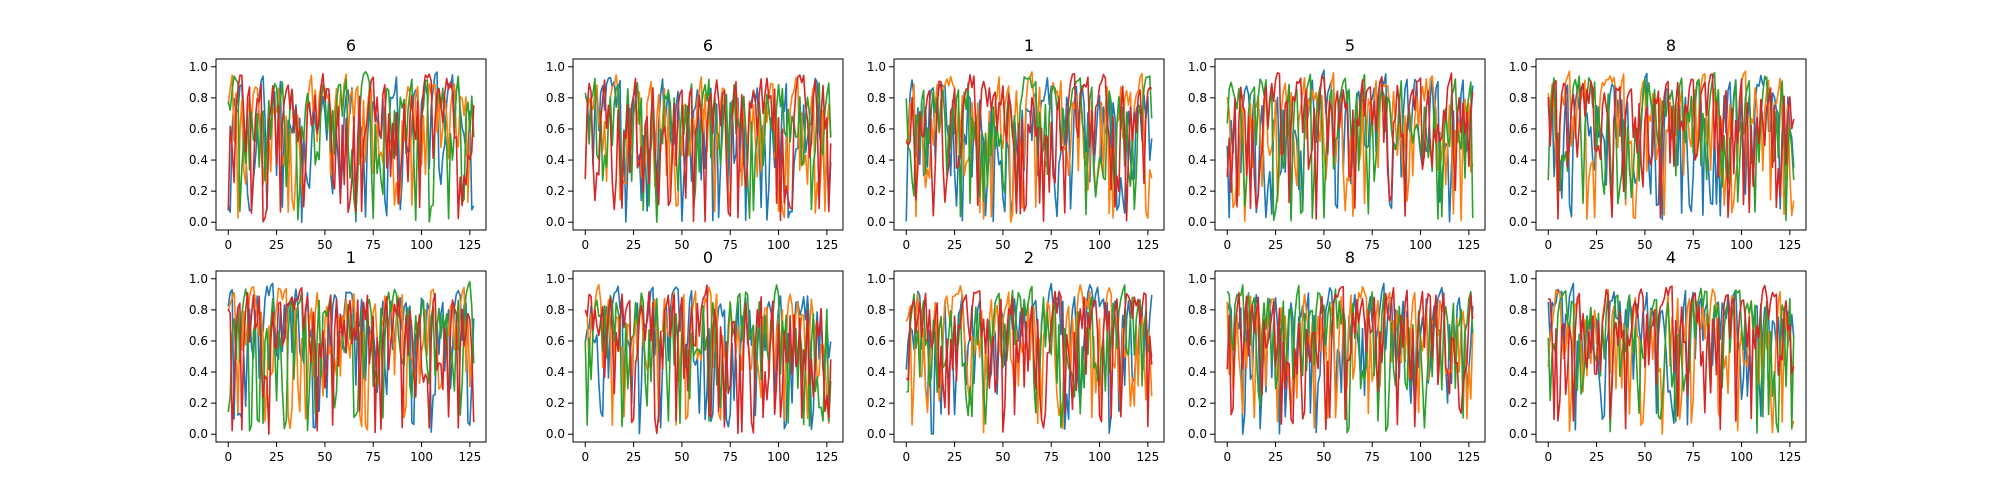 The height and width of the screenshot is (500, 2000). Describe the element at coordinates (351, 257) in the screenshot. I see `panel-title: 1` at that location.